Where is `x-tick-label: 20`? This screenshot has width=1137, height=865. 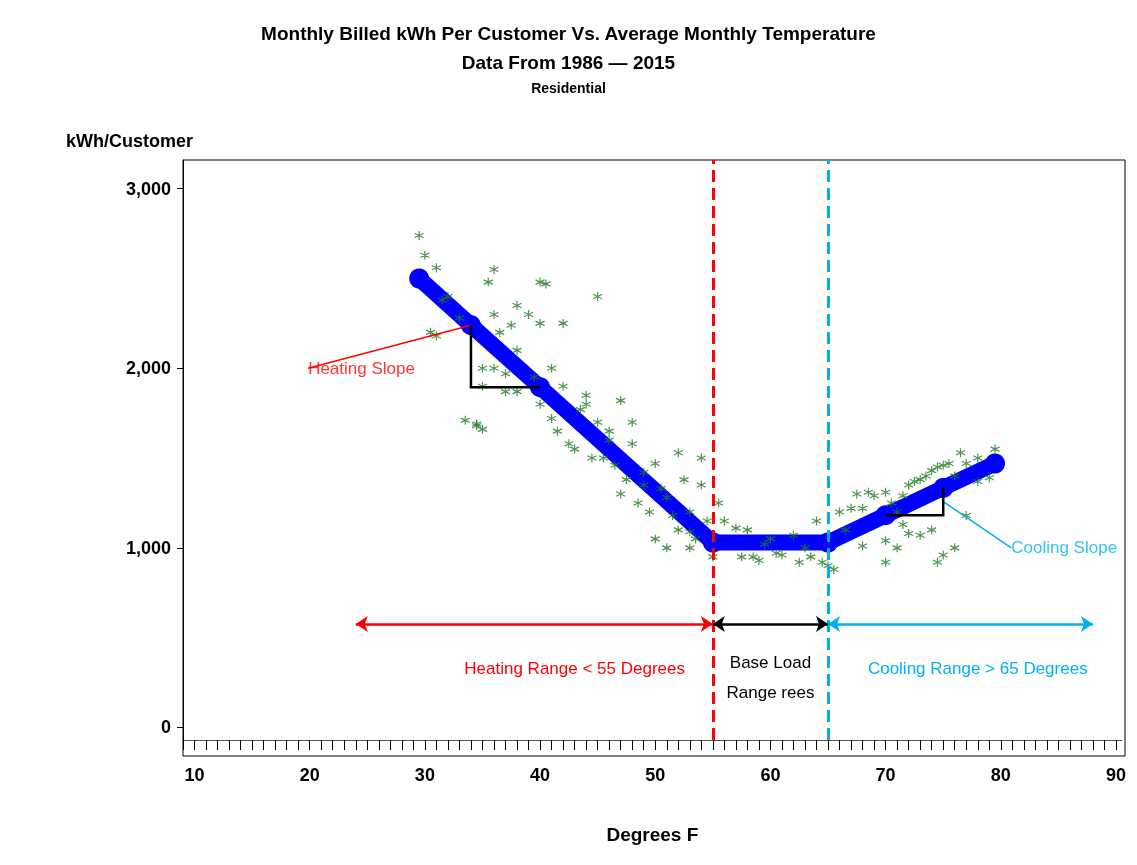
x-tick-label: 20 is located at coordinates (309, 775).